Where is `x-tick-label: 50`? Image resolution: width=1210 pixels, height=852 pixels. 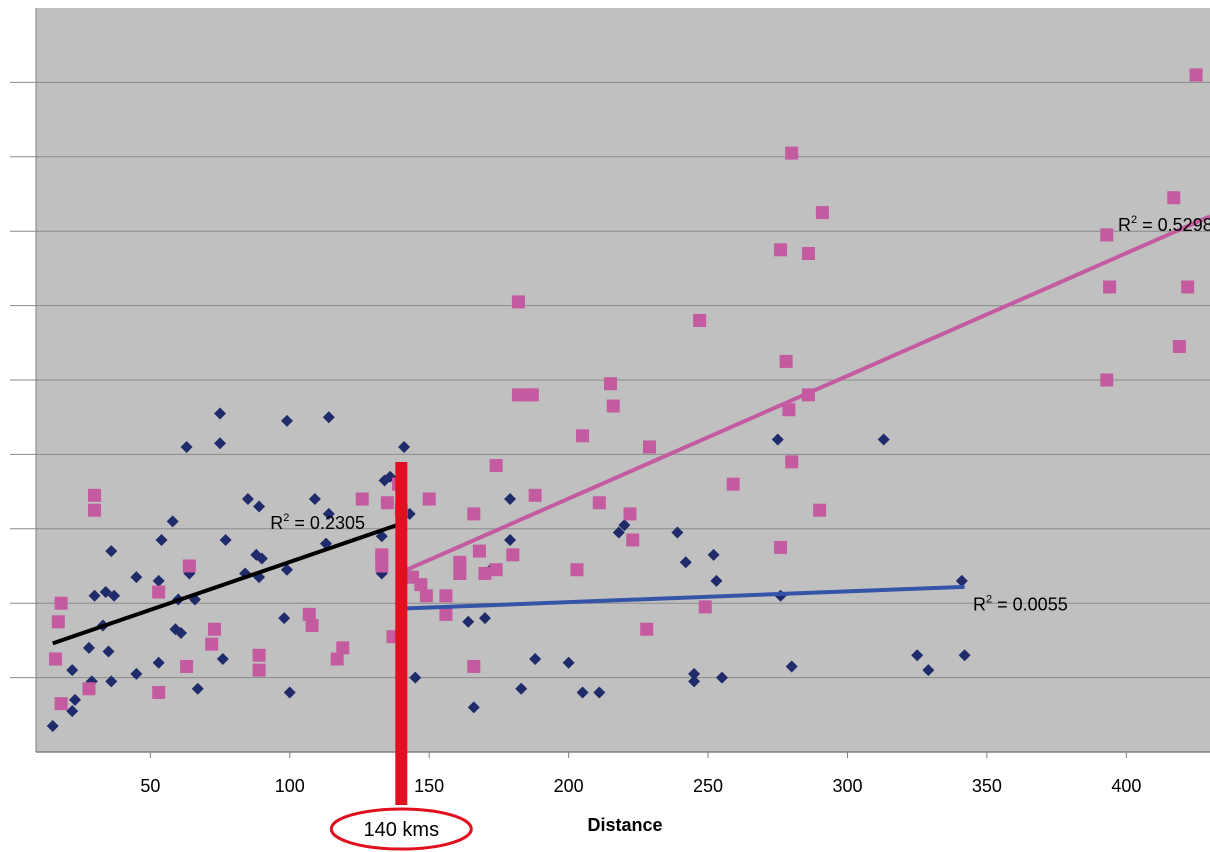
x-tick-label: 50 is located at coordinates (150, 786).